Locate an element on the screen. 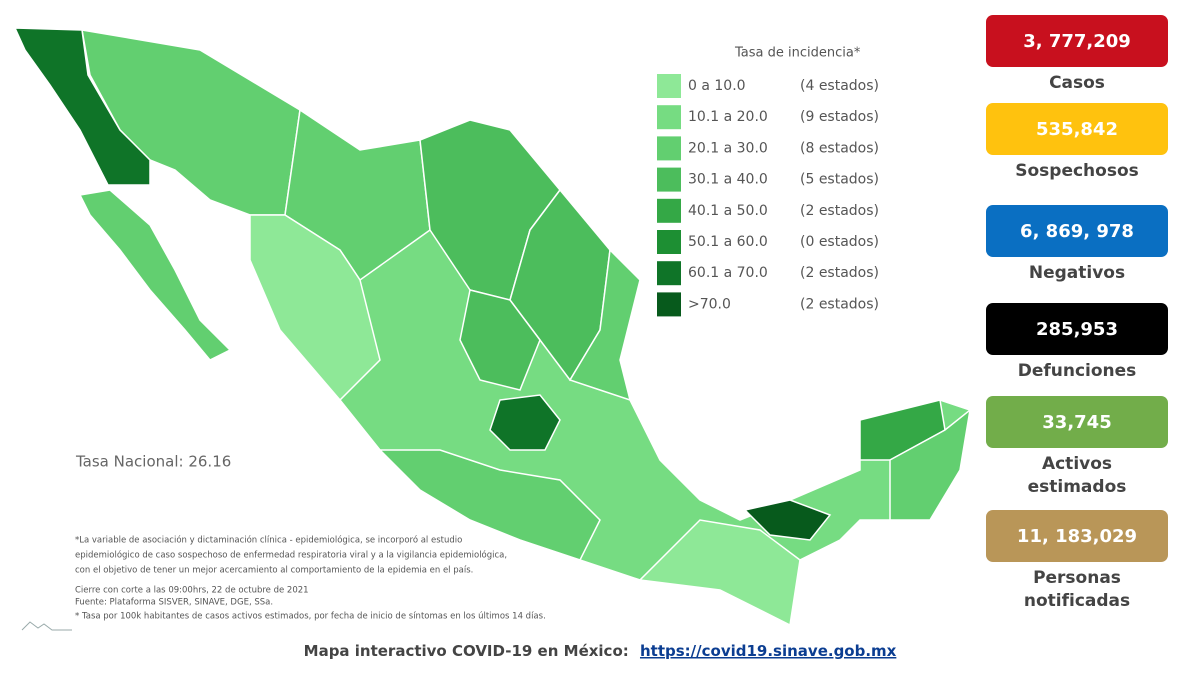 This screenshot has height=674, width=1200. stat-value: 285,953 is located at coordinates (1077, 329).